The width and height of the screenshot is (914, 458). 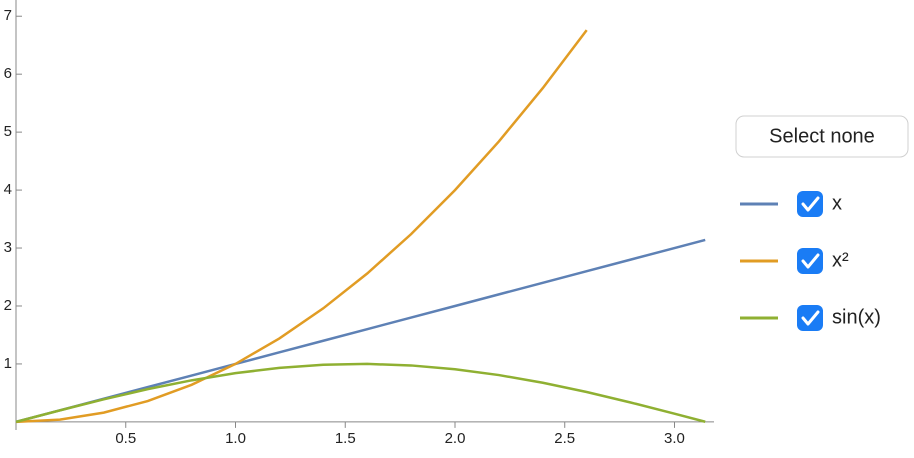 I want to click on x-tick-label: 2.5, so click(x=564, y=438).